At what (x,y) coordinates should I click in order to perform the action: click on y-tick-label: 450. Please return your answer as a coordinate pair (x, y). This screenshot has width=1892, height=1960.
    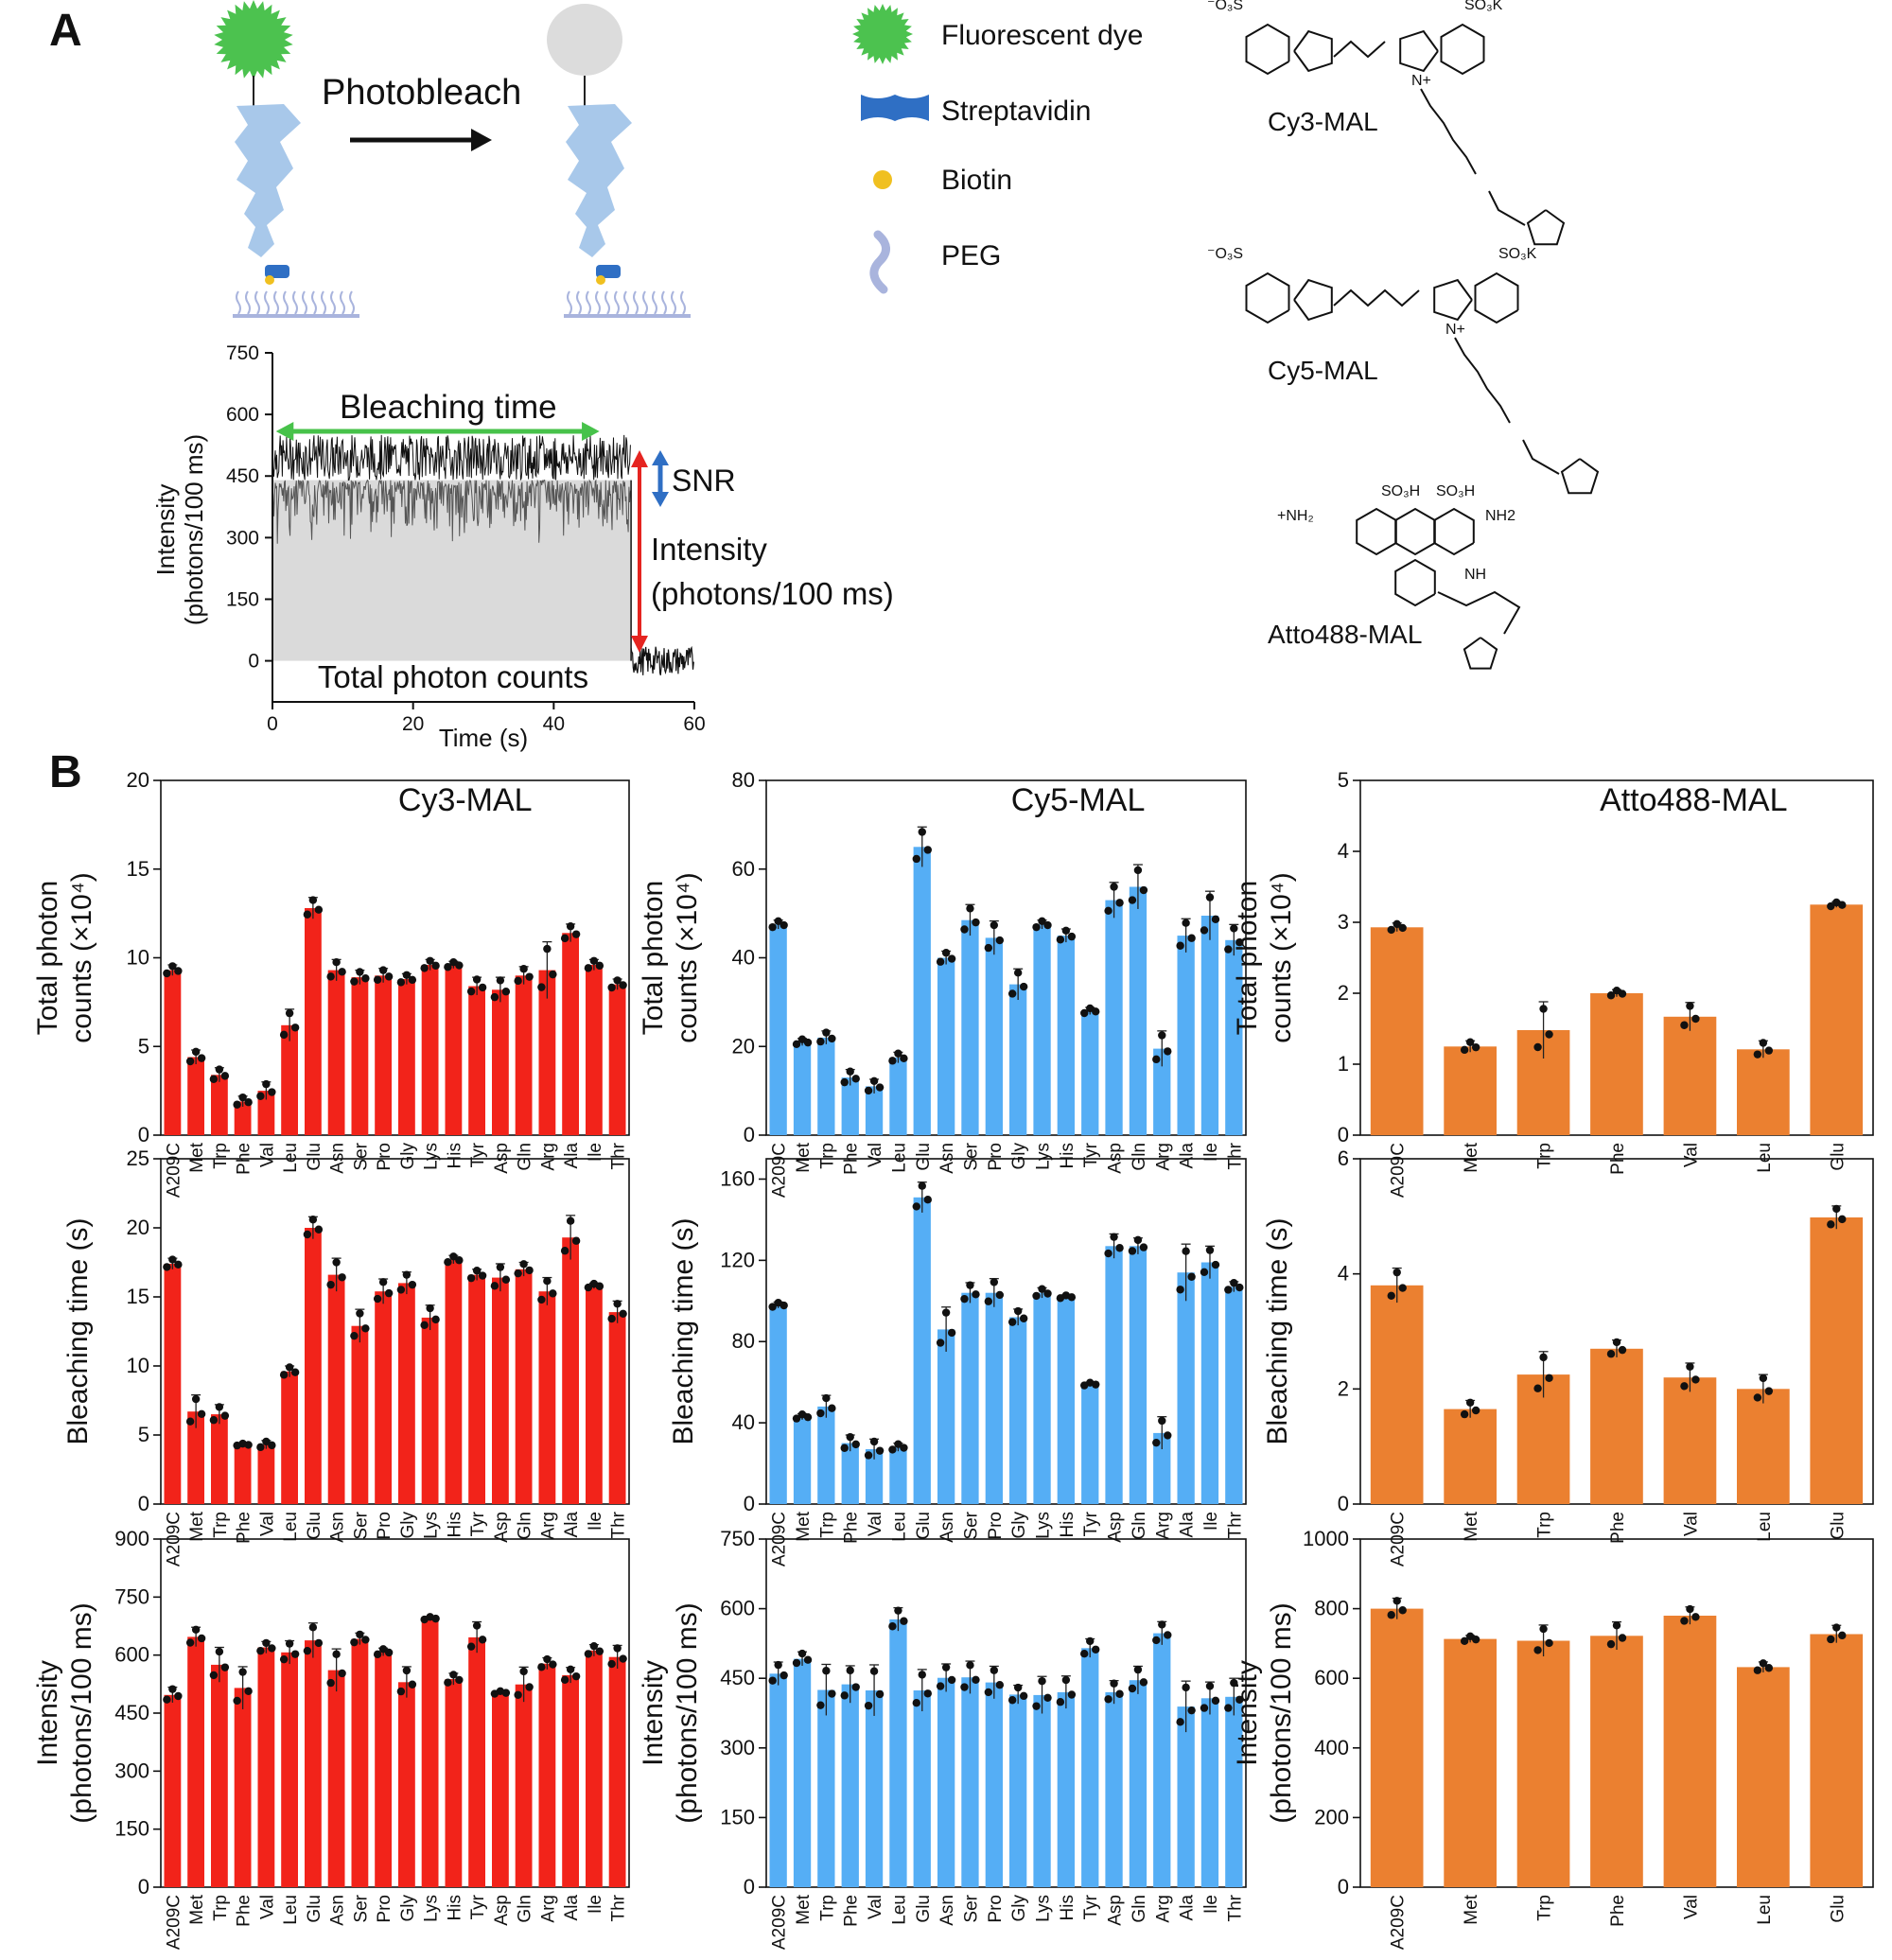
    Looking at the image, I should click on (737, 1677).